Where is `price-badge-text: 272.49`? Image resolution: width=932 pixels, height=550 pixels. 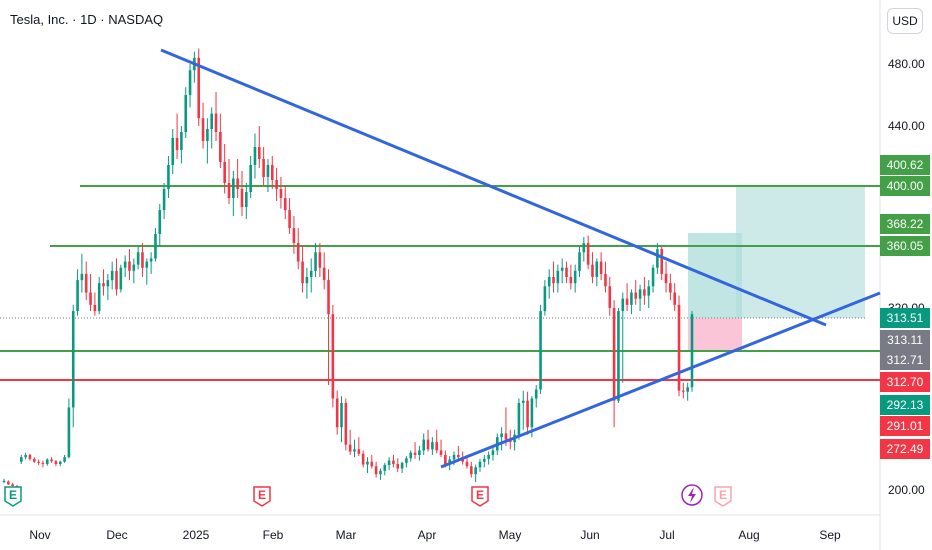
price-badge-text: 272.49 is located at coordinates (905, 449).